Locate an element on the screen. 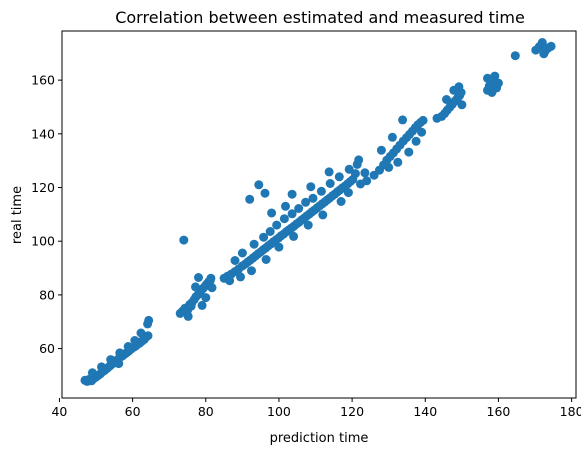 The height and width of the screenshot is (455, 581). x-tick-label: 180 is located at coordinates (570, 411).